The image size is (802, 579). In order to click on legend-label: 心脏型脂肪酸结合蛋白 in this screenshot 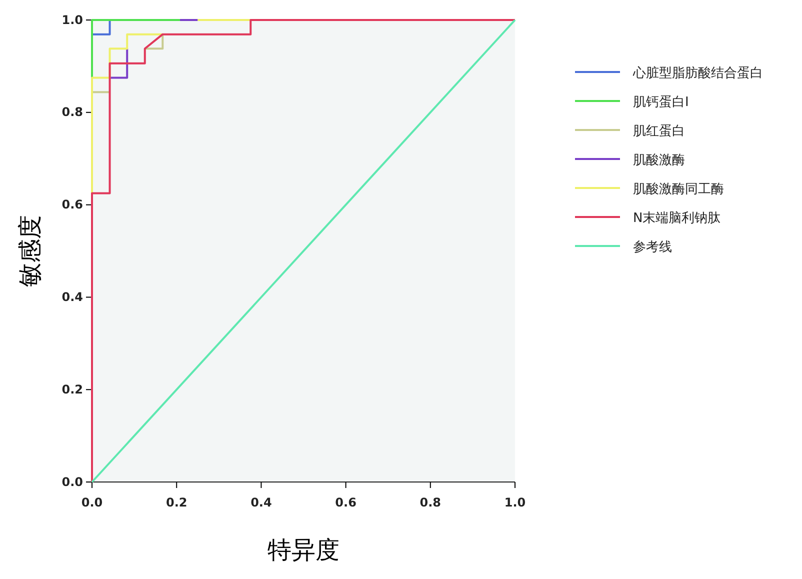, I will do `click(697, 73)`.